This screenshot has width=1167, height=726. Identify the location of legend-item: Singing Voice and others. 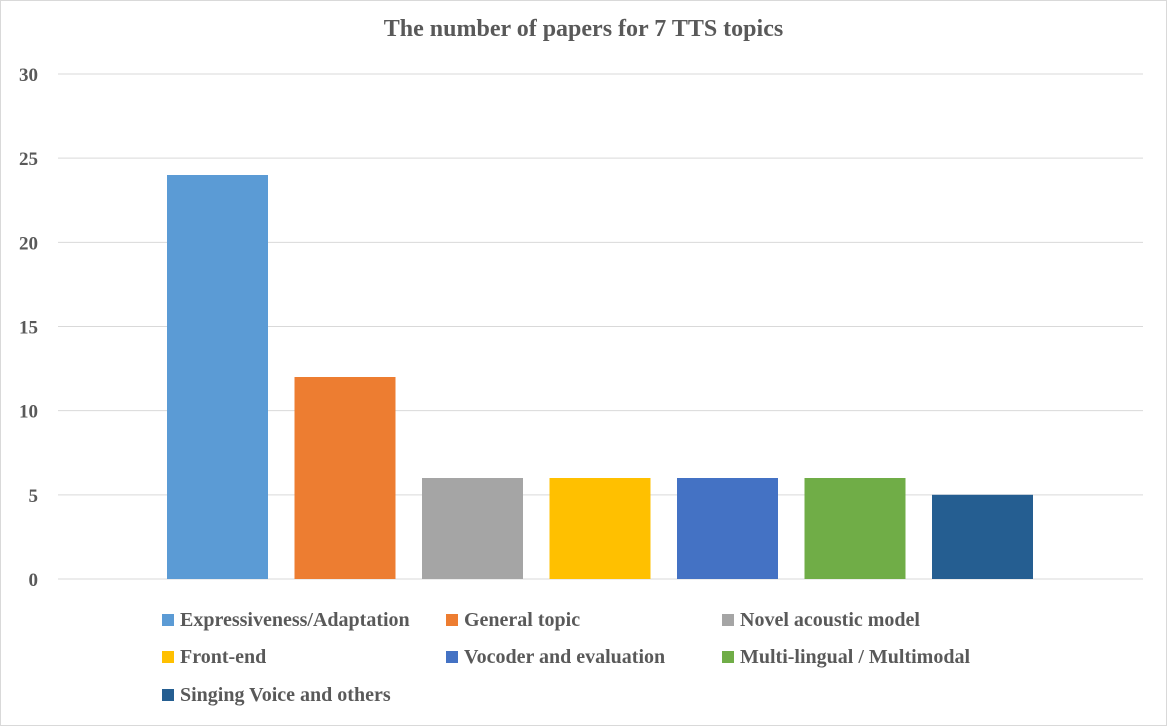
(276, 695).